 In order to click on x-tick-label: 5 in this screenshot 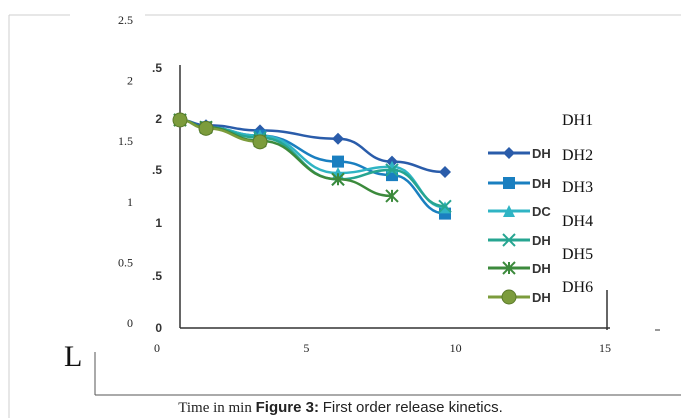, I will do `click(306, 348)`.